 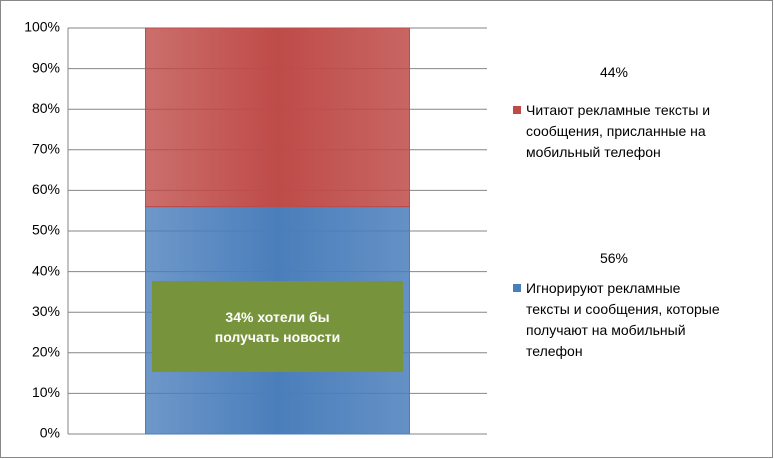 I want to click on annotation: 34% хотели бы получать новости, so click(x=277, y=326).